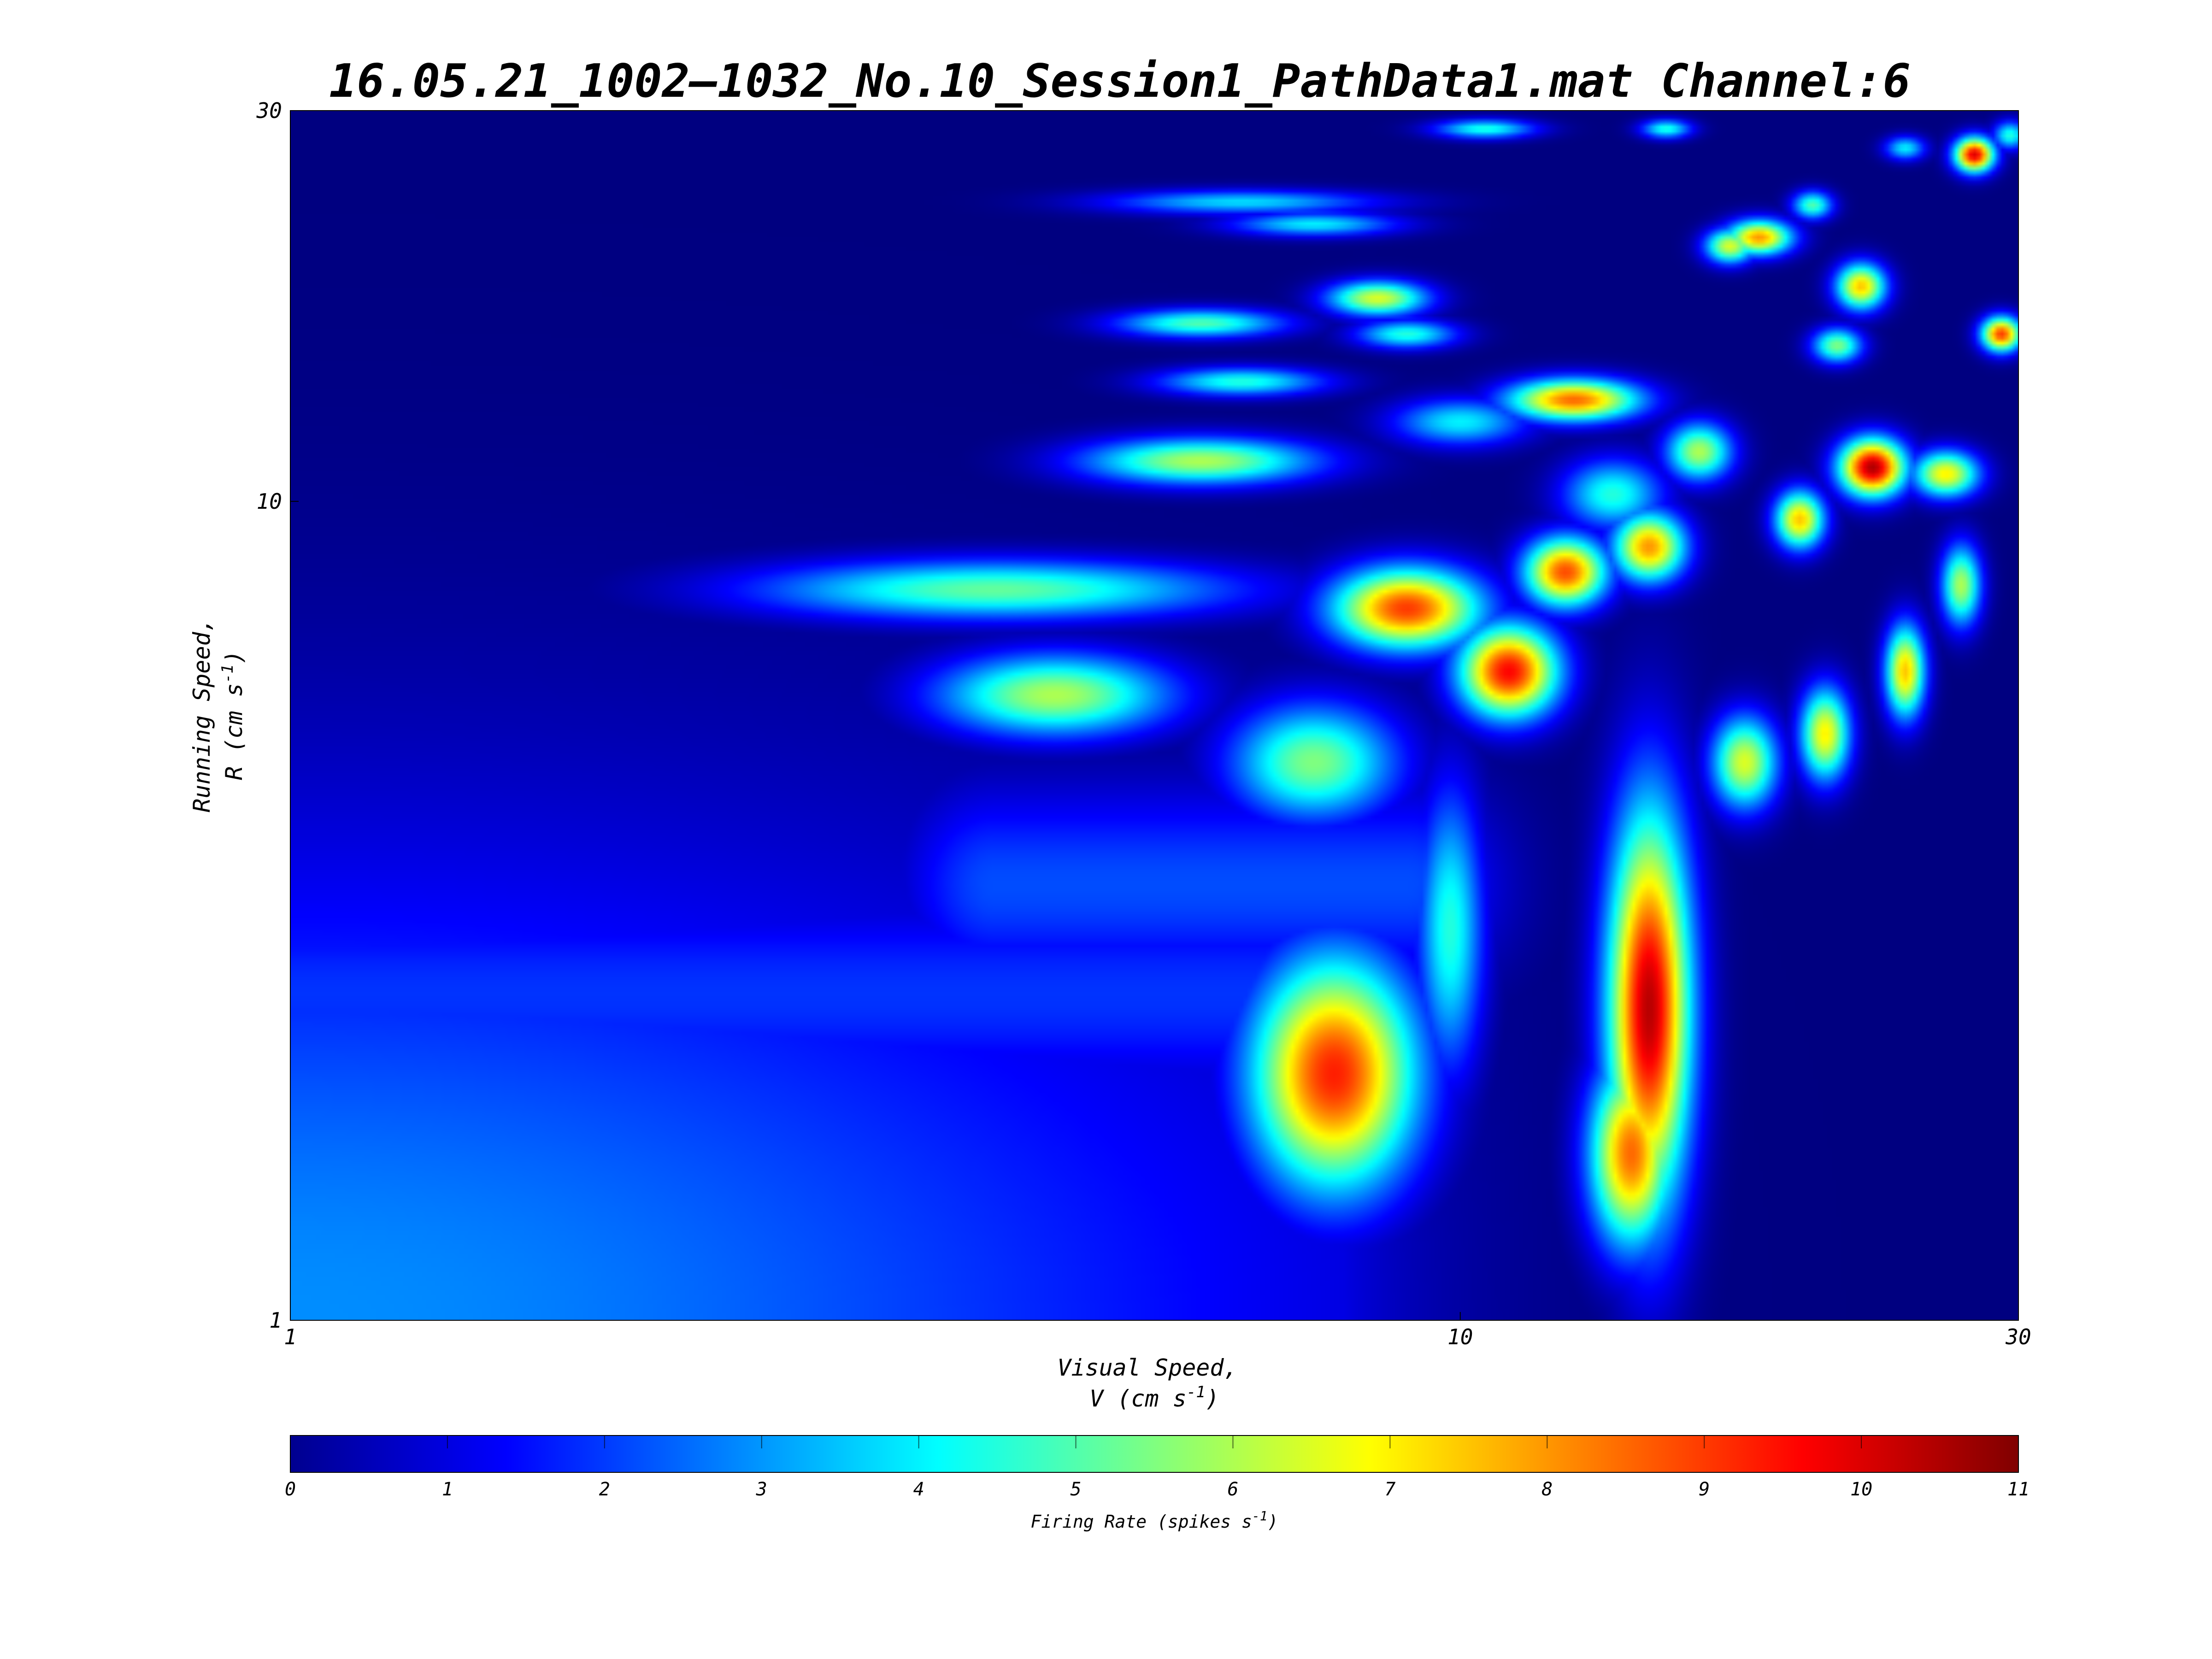 This screenshot has width=2212, height=1659. What do you see at coordinates (1232, 1489) in the screenshot?
I see `colorbar-tick-label: 6` at bounding box center [1232, 1489].